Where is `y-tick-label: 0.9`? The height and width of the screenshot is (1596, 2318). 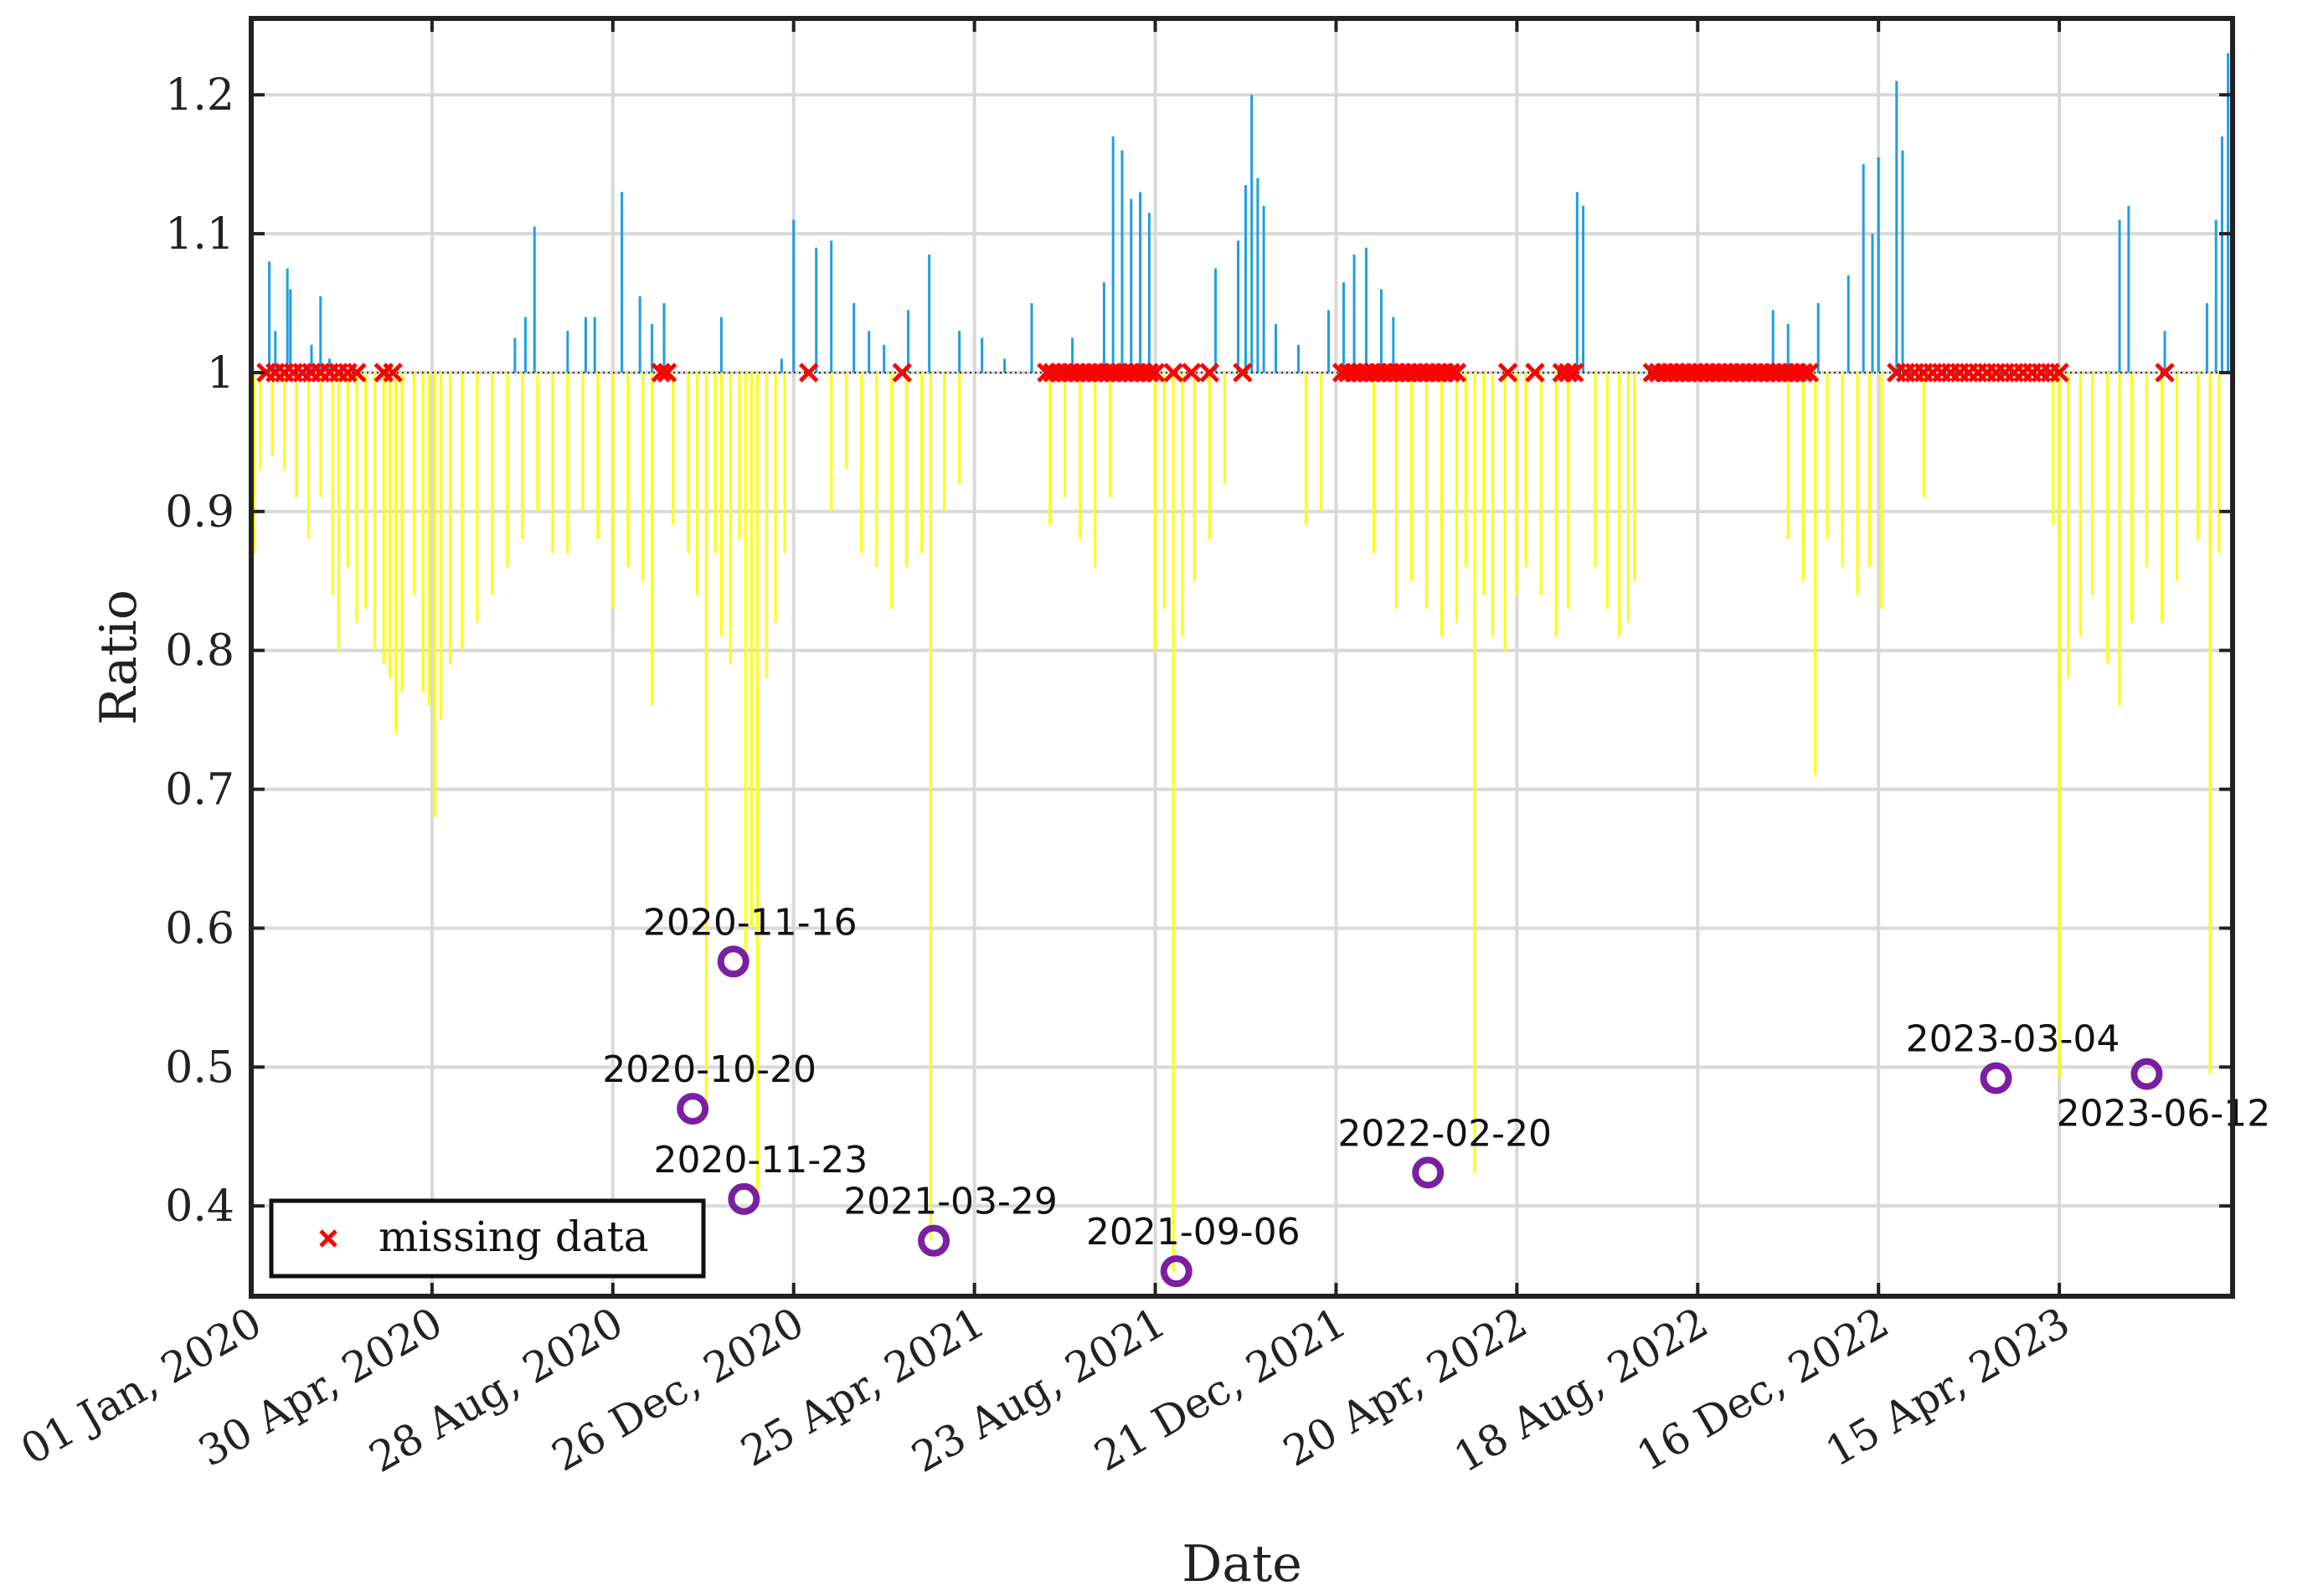 y-tick-label: 0.9 is located at coordinates (199, 512).